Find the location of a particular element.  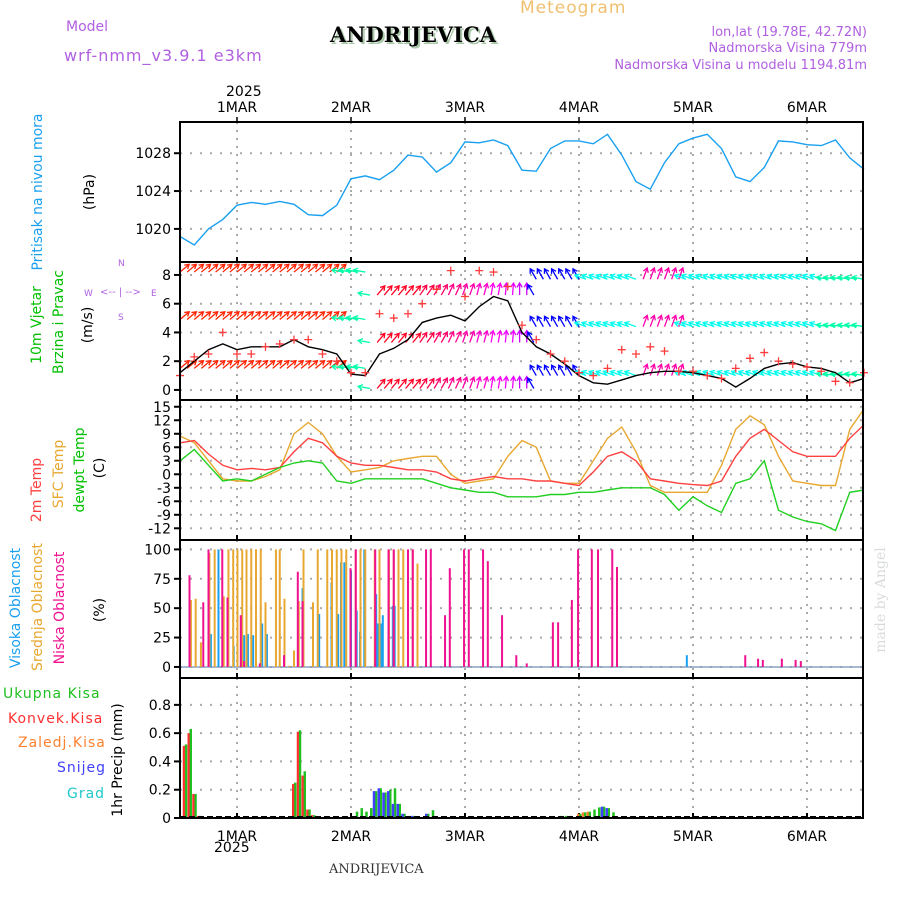

y-tick-label: 15 is located at coordinates (162, 408).